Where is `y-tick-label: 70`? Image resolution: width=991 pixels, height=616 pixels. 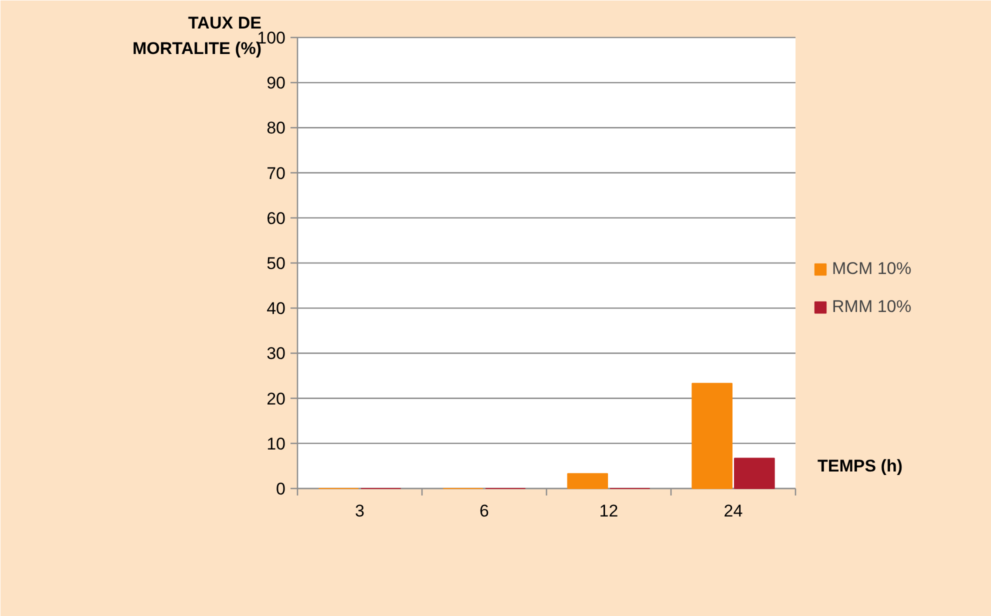 y-tick-label: 70 is located at coordinates (276, 173).